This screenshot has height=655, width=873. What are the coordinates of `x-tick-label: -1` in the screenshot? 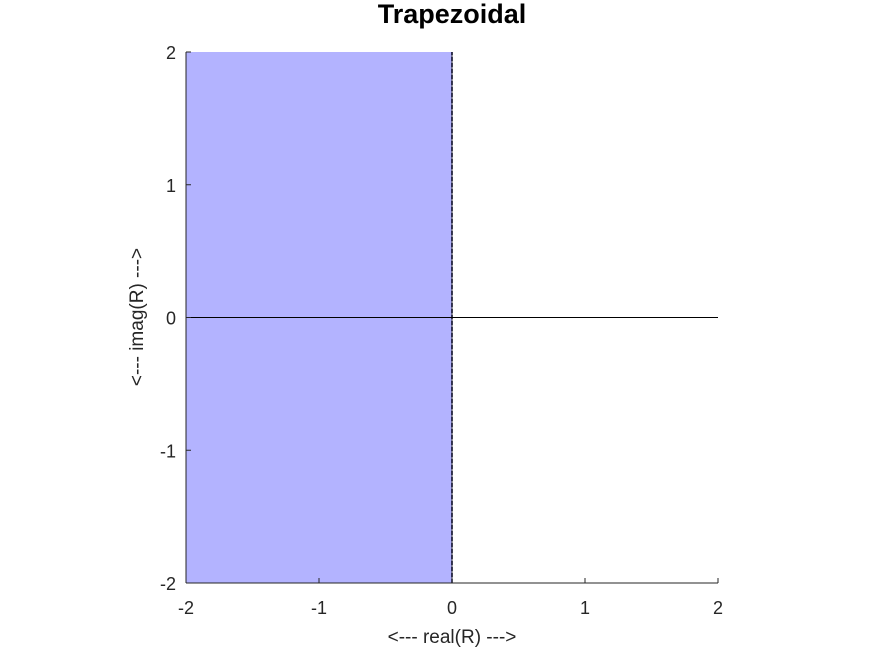 It's located at (319, 608).